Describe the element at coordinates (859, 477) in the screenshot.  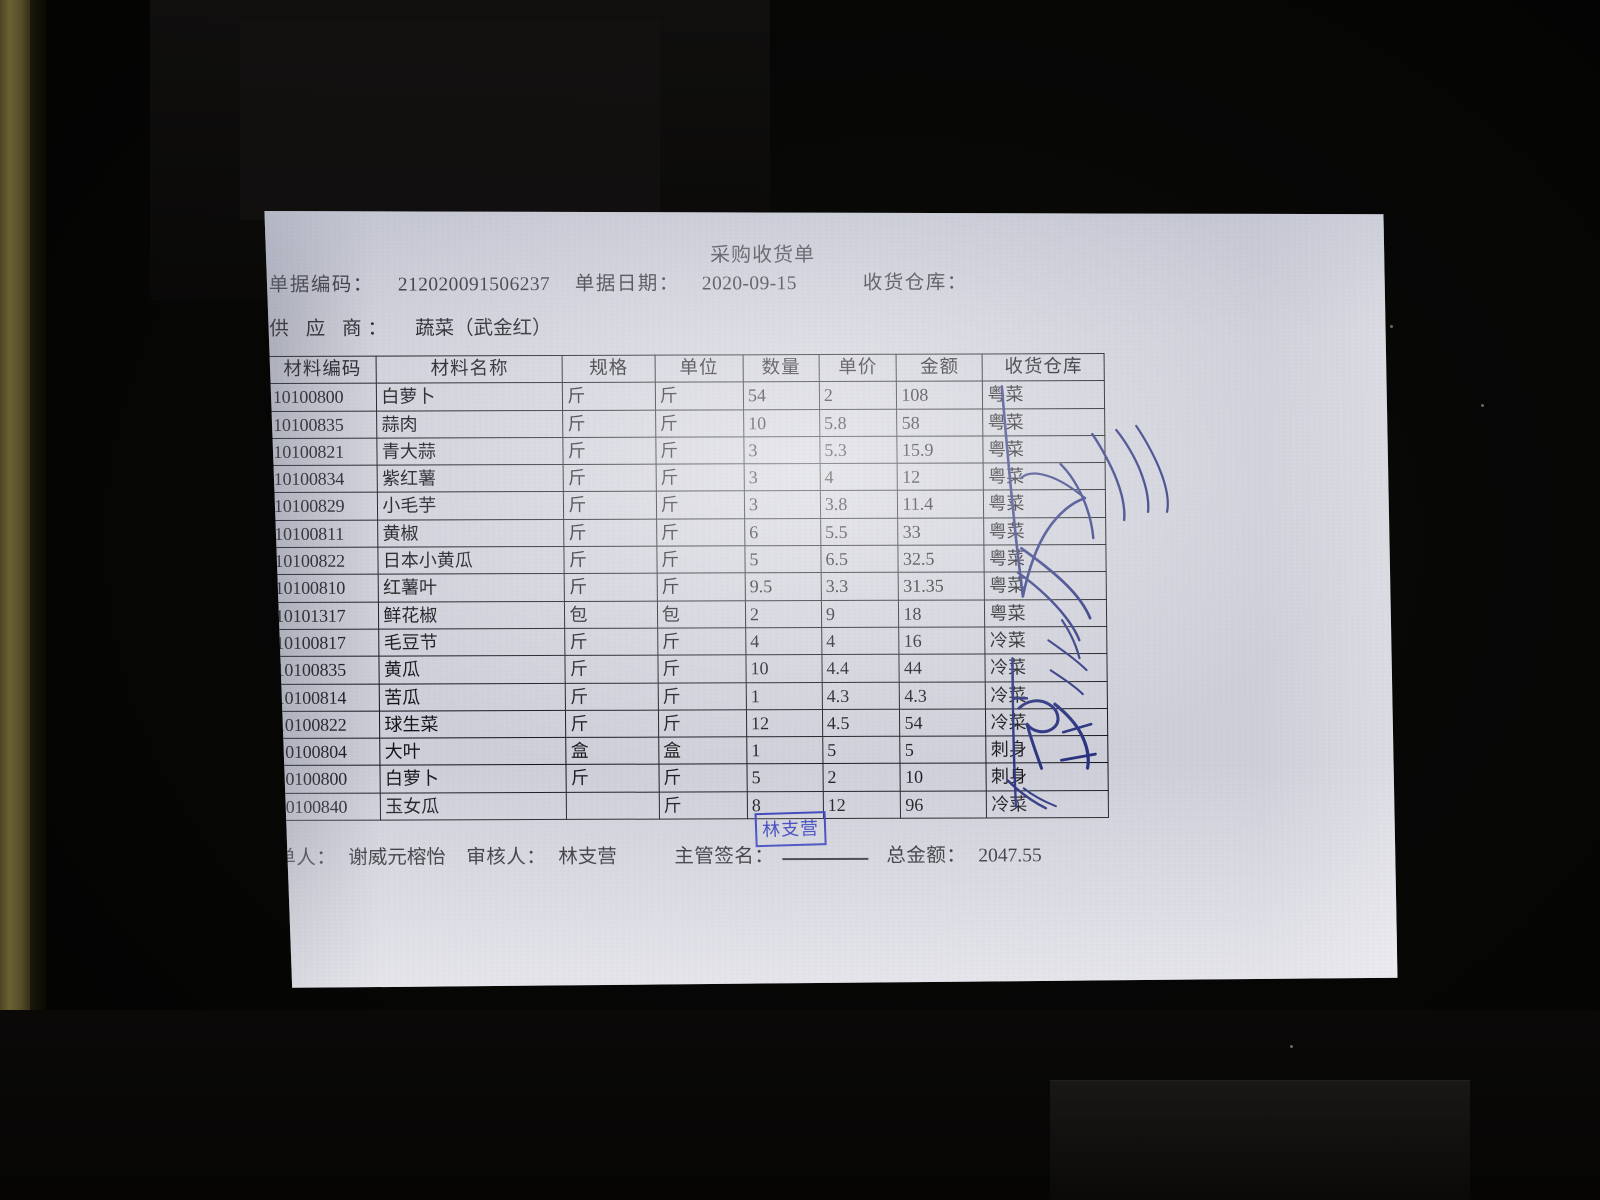
I see `cell-price: 4` at that location.